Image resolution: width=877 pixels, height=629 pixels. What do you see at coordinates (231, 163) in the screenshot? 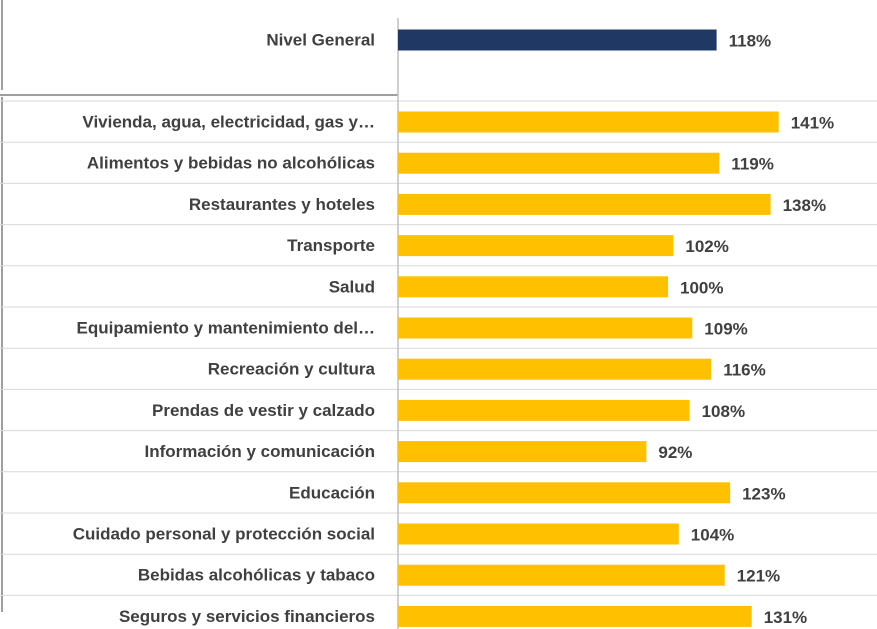
I see `category-label: Alimentos y bebidas no alcohólicas` at bounding box center [231, 163].